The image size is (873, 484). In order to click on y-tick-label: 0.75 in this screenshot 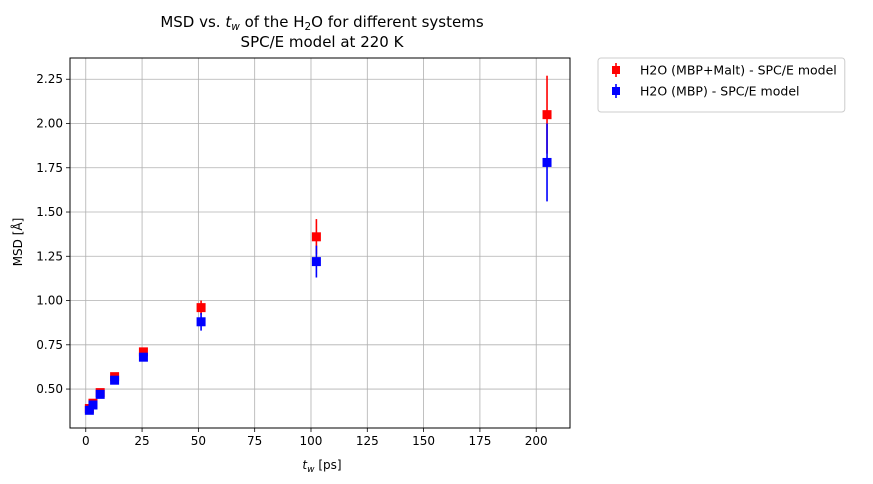, I will do `click(49, 345)`.